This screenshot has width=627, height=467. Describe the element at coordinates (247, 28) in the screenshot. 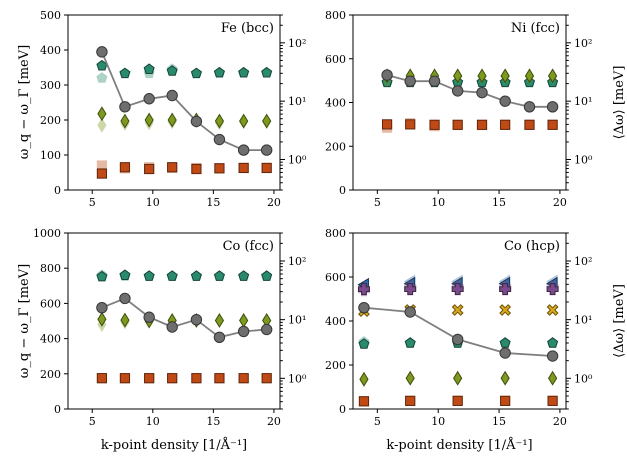

I see `panel-title: Fe (bcc)` at that location.